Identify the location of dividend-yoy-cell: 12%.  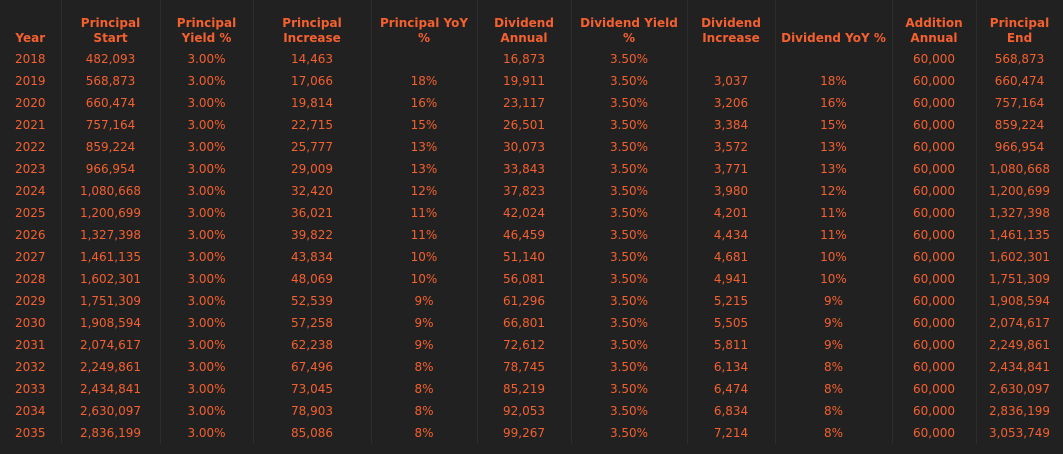
(834, 191).